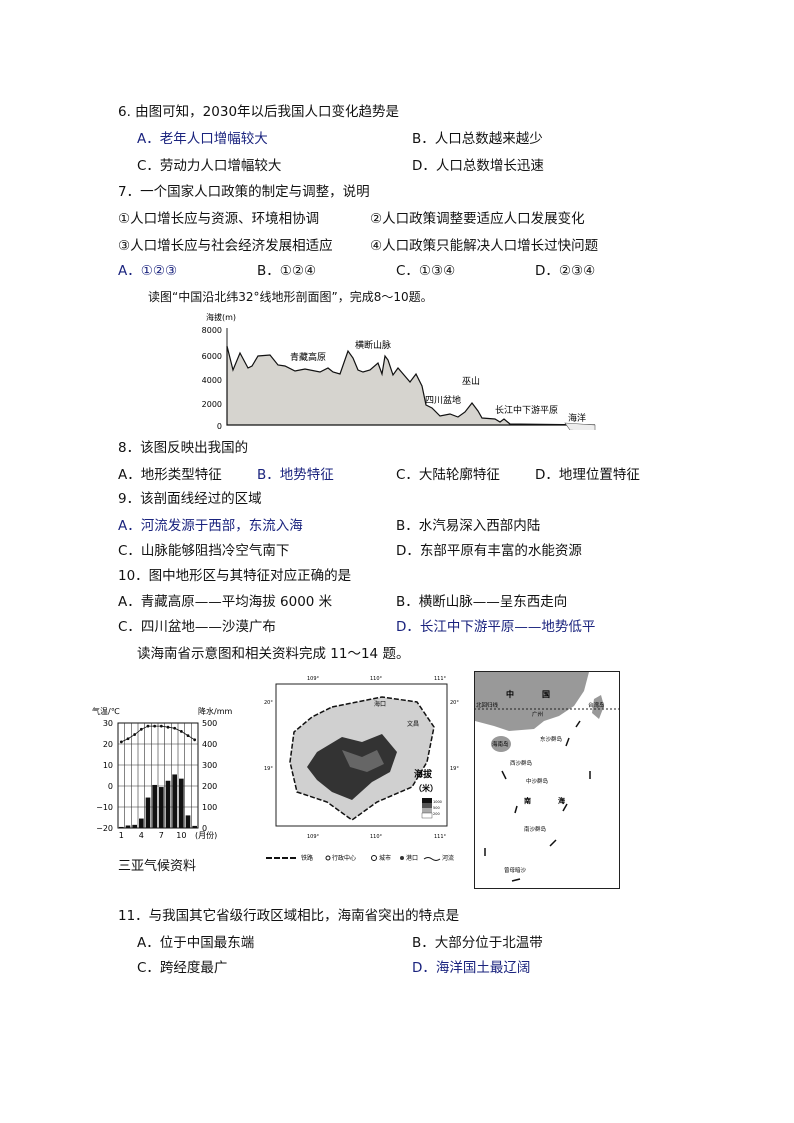 Image resolution: width=794 pixels, height=1123 pixels. I want to click on elevation-legend-unit: （米）, so click(426, 788).